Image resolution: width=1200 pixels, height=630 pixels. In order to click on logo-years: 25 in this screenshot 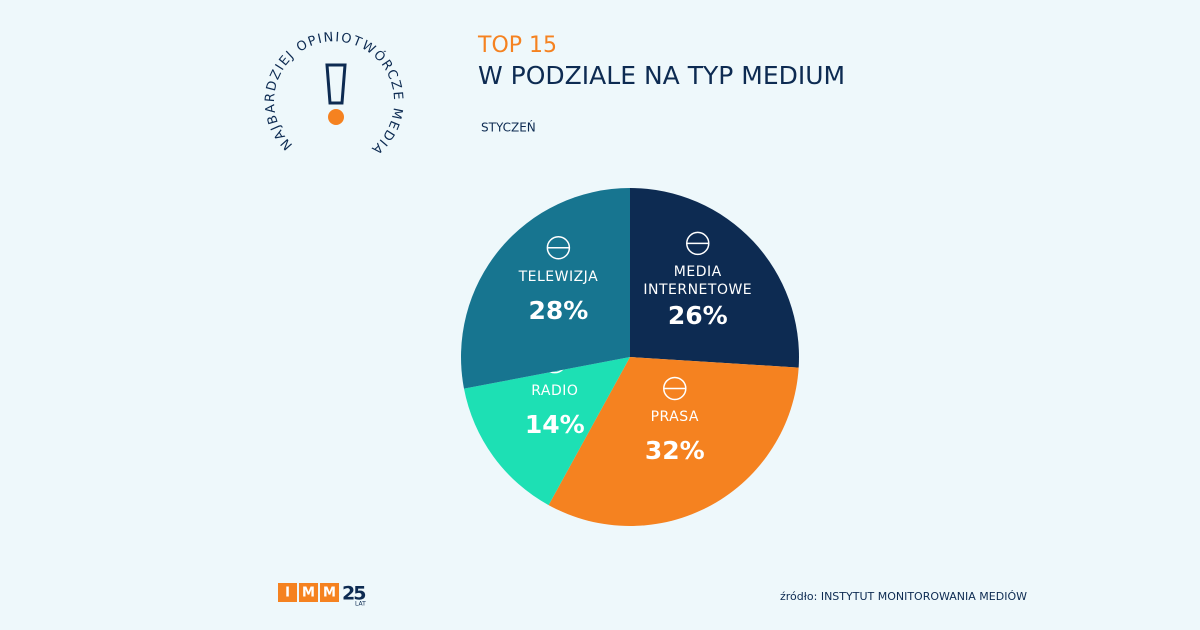, I will do `click(353, 594)`.